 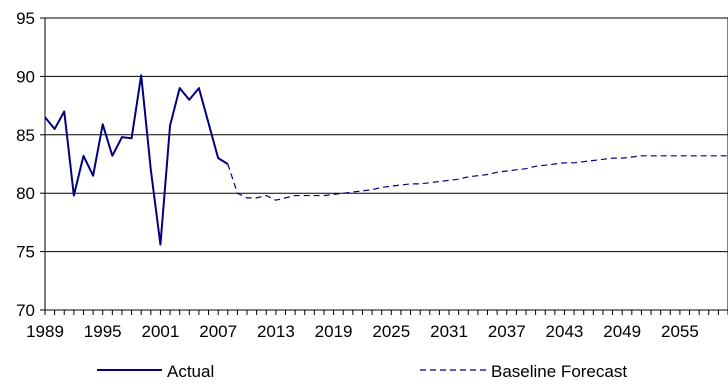 I want to click on x-tick-label: 2025, so click(x=391, y=331).